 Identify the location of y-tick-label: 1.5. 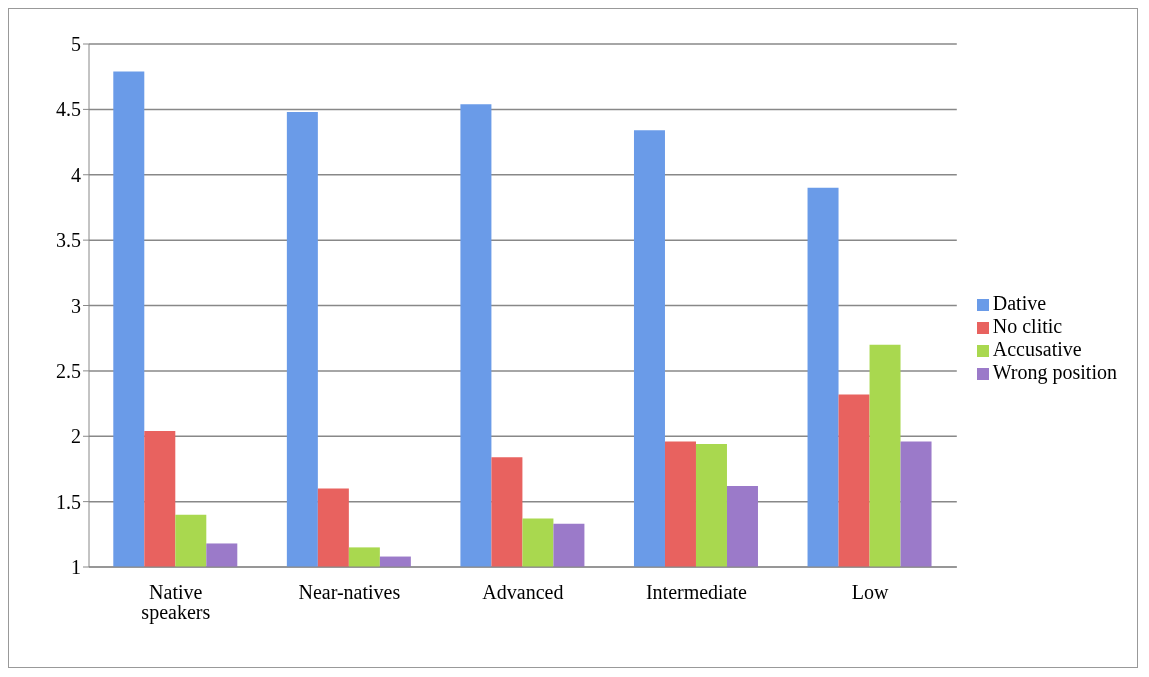
(68, 501).